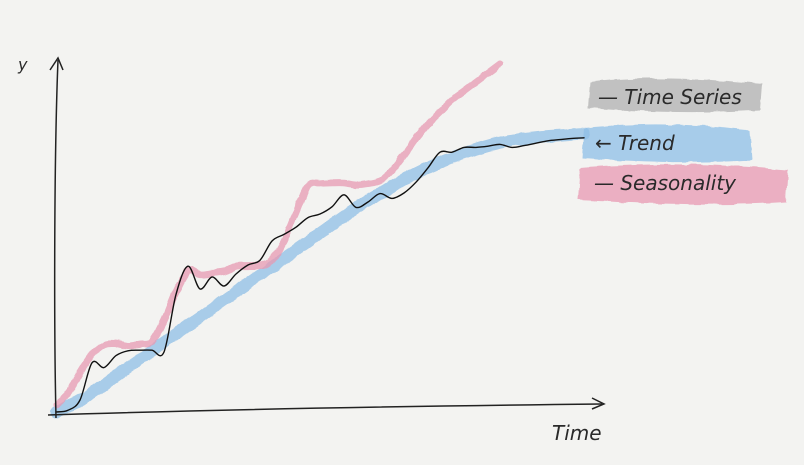 The width and height of the screenshot is (804, 465). What do you see at coordinates (325, 409) in the screenshot?
I see `x-axis-line` at bounding box center [325, 409].